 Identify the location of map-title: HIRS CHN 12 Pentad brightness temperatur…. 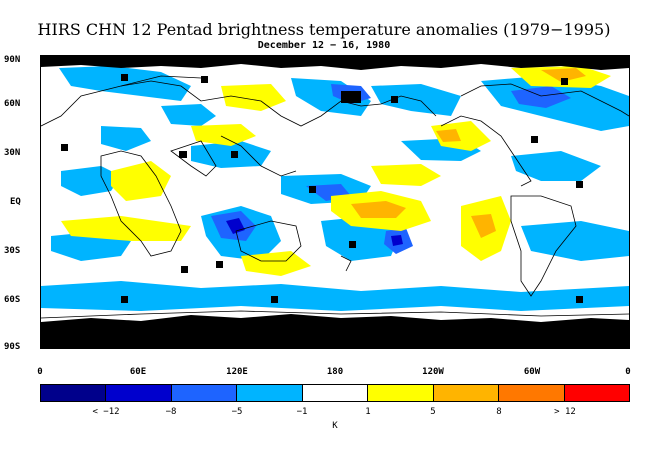
(324, 29).